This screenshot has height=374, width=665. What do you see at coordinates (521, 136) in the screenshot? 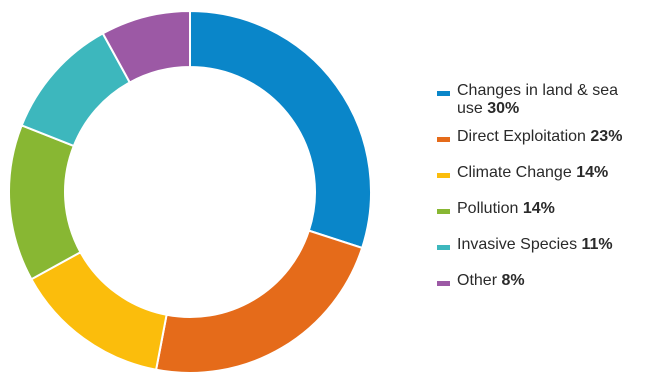
I see `legend-label-direct-exploitation: Direct Exploitation` at bounding box center [521, 136].